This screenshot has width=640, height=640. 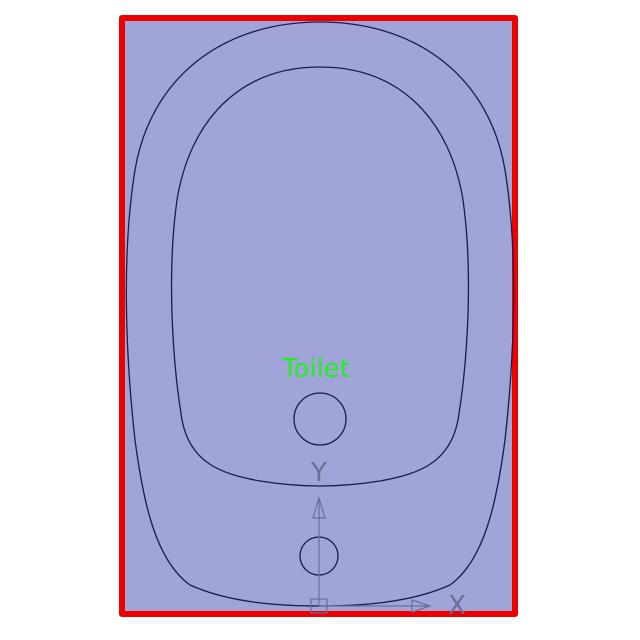 What do you see at coordinates (421, 606) in the screenshot?
I see `ucs-x-arrow-icon` at bounding box center [421, 606].